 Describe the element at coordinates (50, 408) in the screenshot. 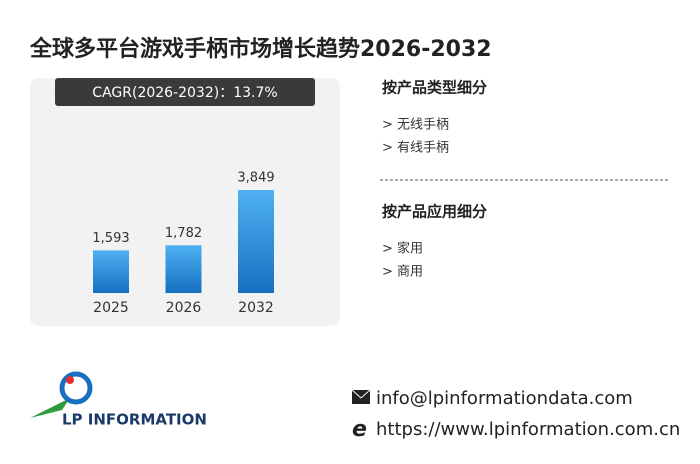

I see `logo-arrow` at that location.